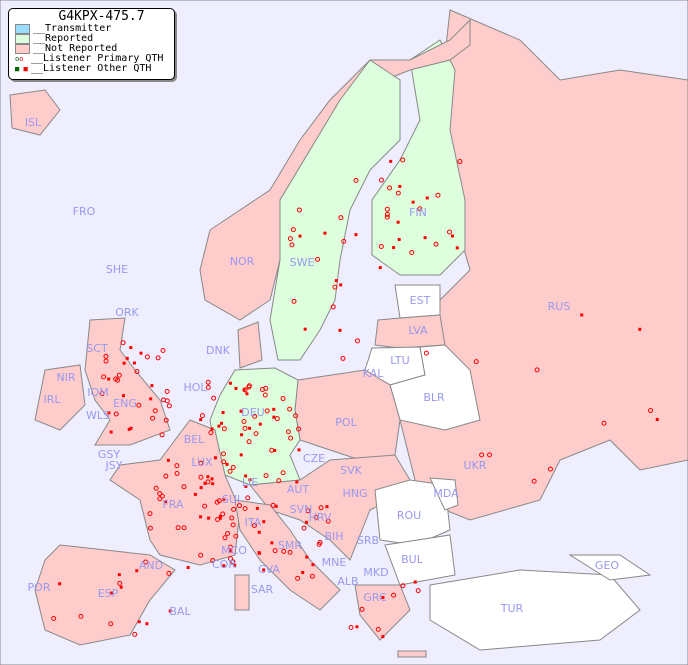  What do you see at coordinates (242, 592) in the screenshot?
I see `country-sardinia` at bounding box center [242, 592].